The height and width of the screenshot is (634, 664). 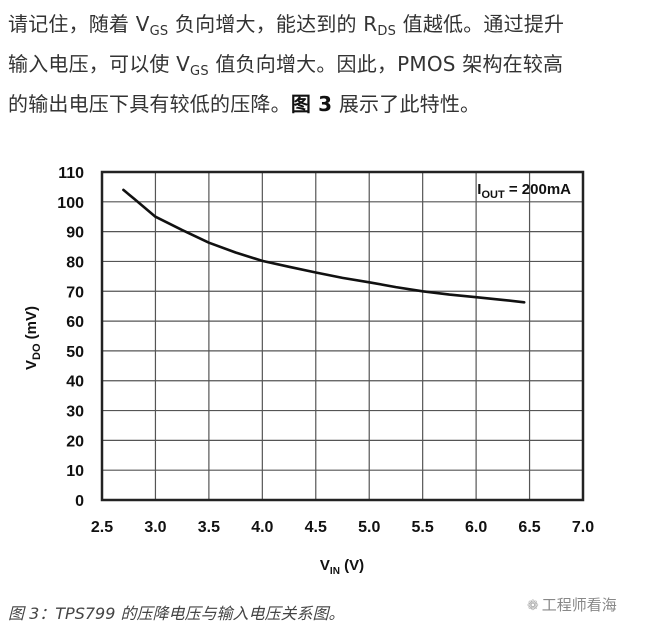 I want to click on text-segment: 展示了此特性。, so click(x=406, y=104).